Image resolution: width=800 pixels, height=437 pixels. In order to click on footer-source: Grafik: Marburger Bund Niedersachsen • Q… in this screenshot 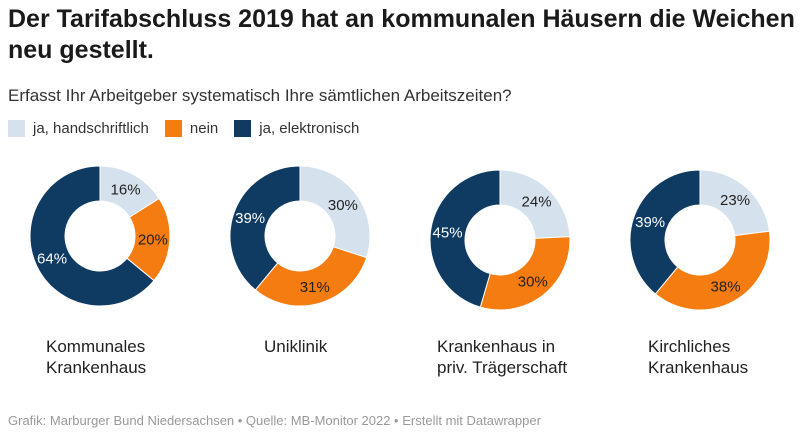, I will do `click(274, 420)`.